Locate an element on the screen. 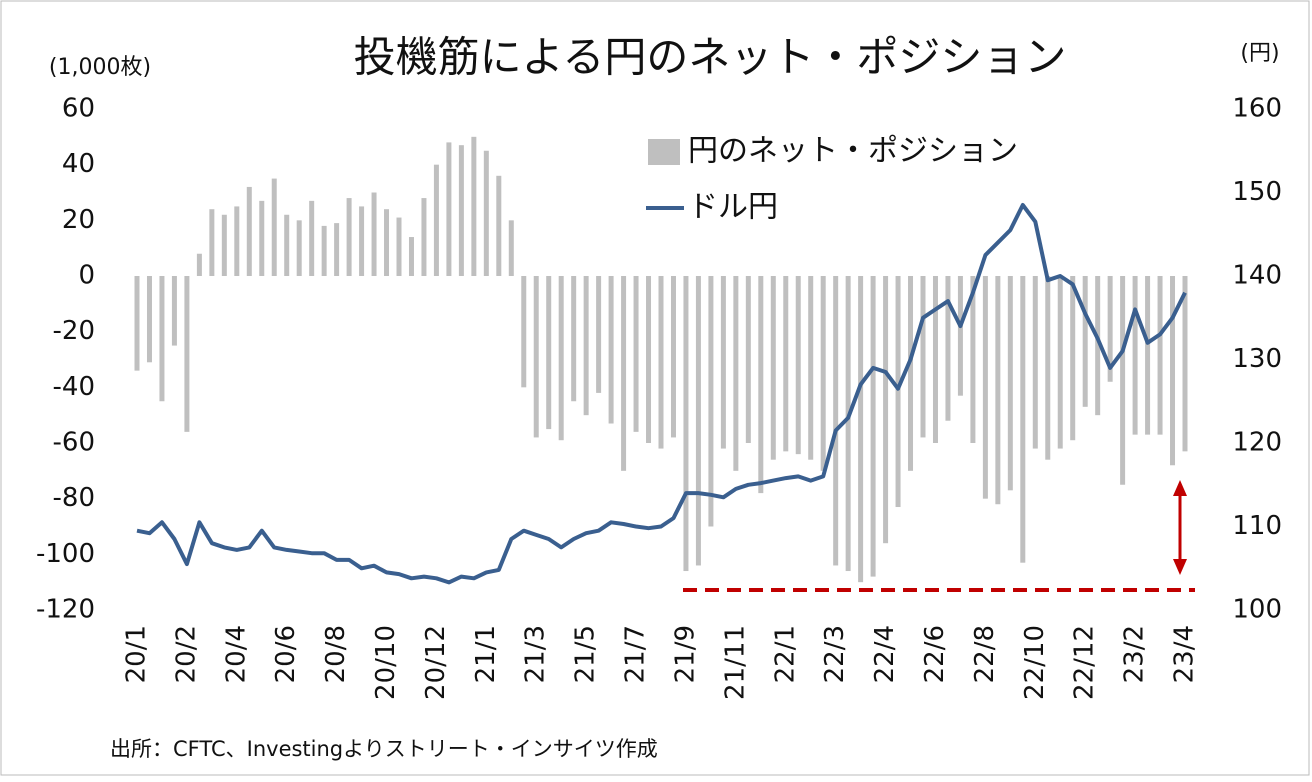 The image size is (1312, 782). y-tick-label: 40 is located at coordinates (78, 164).